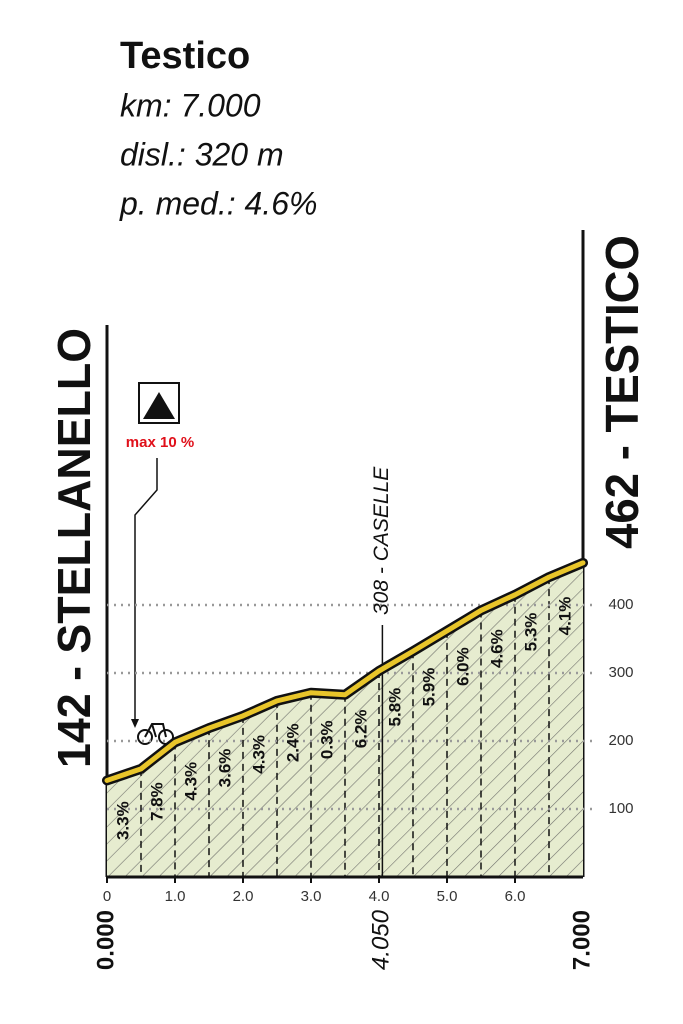  Describe the element at coordinates (326, 739) in the screenshot. I see `gradient-label: 0.3%` at that location.